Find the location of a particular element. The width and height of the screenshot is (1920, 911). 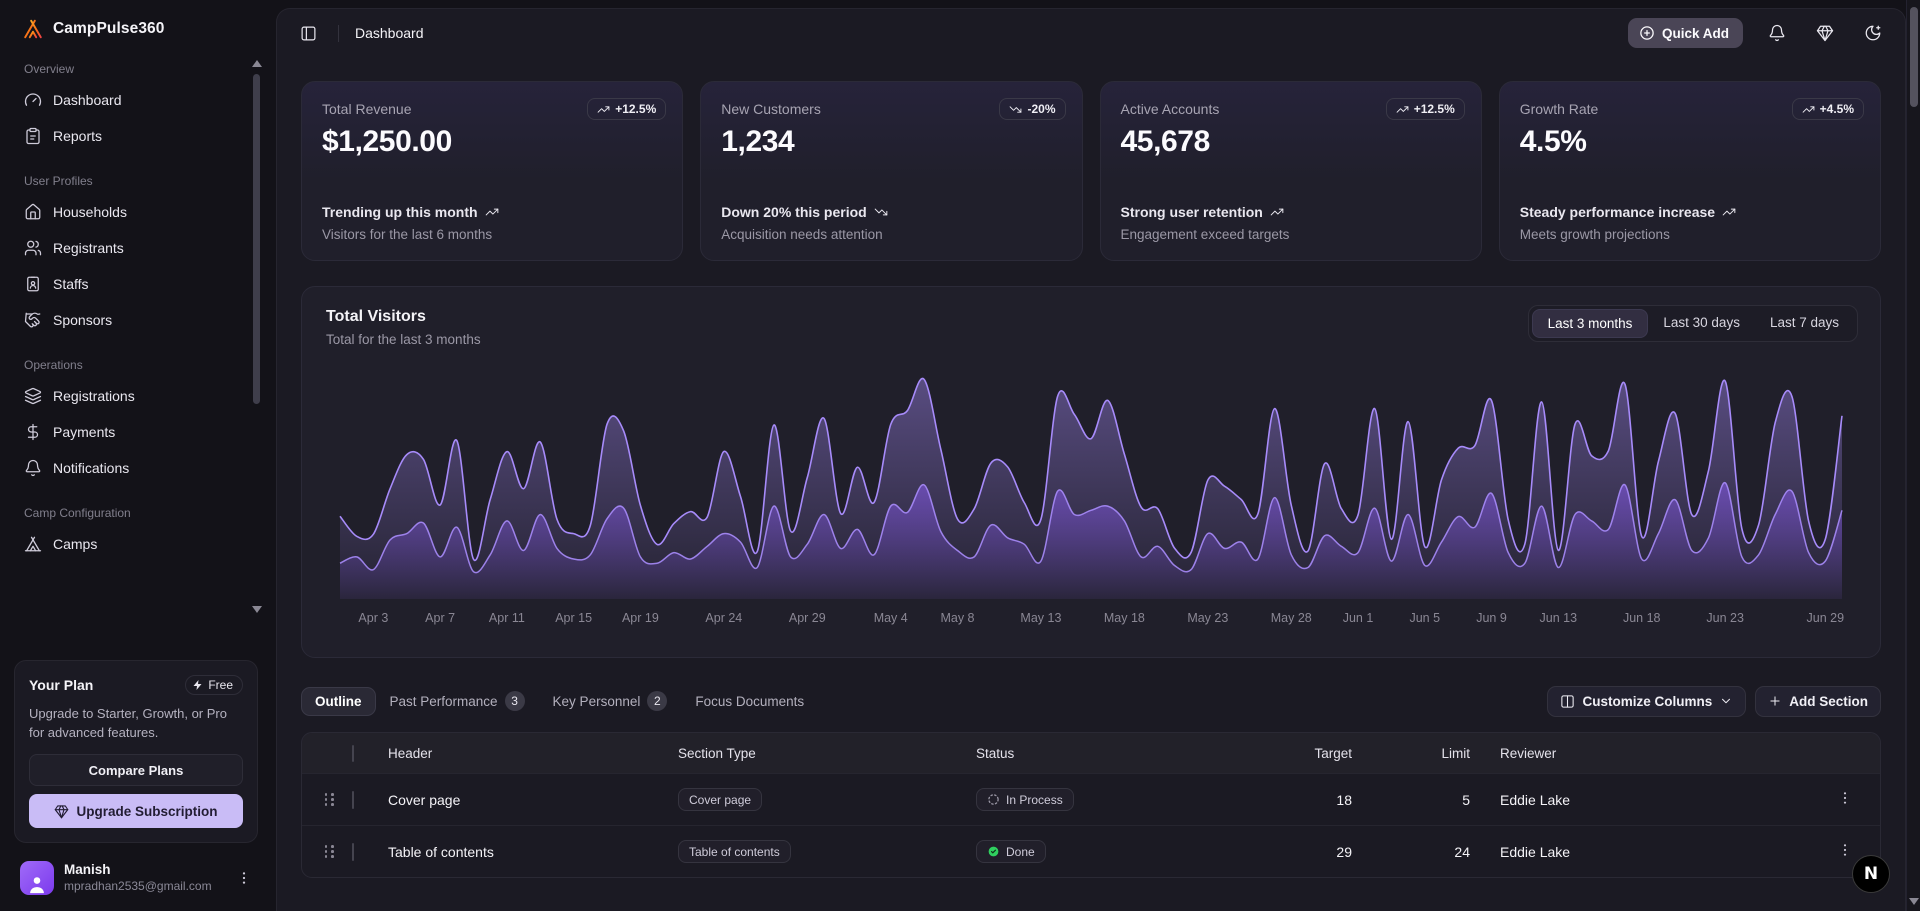

compare-plans-button: Compare Plans is located at coordinates (136, 770).